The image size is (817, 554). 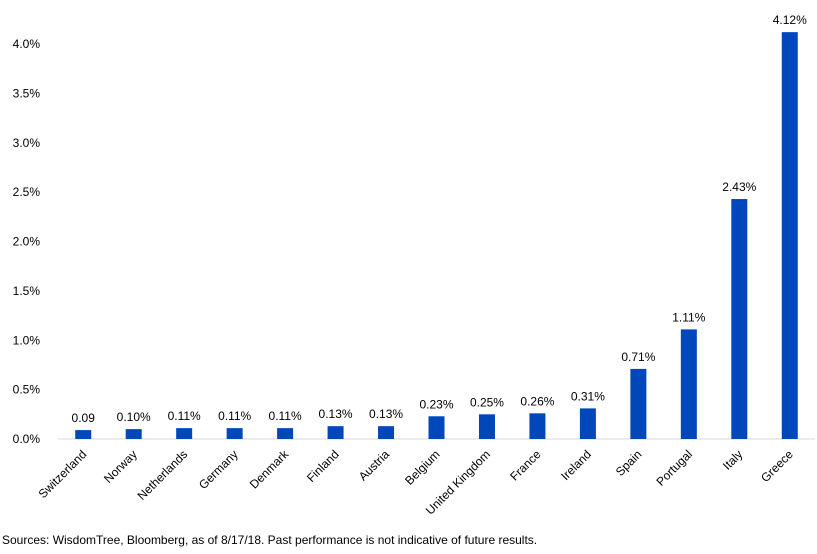 What do you see at coordinates (323, 466) in the screenshot?
I see `category-label: Finland` at bounding box center [323, 466].